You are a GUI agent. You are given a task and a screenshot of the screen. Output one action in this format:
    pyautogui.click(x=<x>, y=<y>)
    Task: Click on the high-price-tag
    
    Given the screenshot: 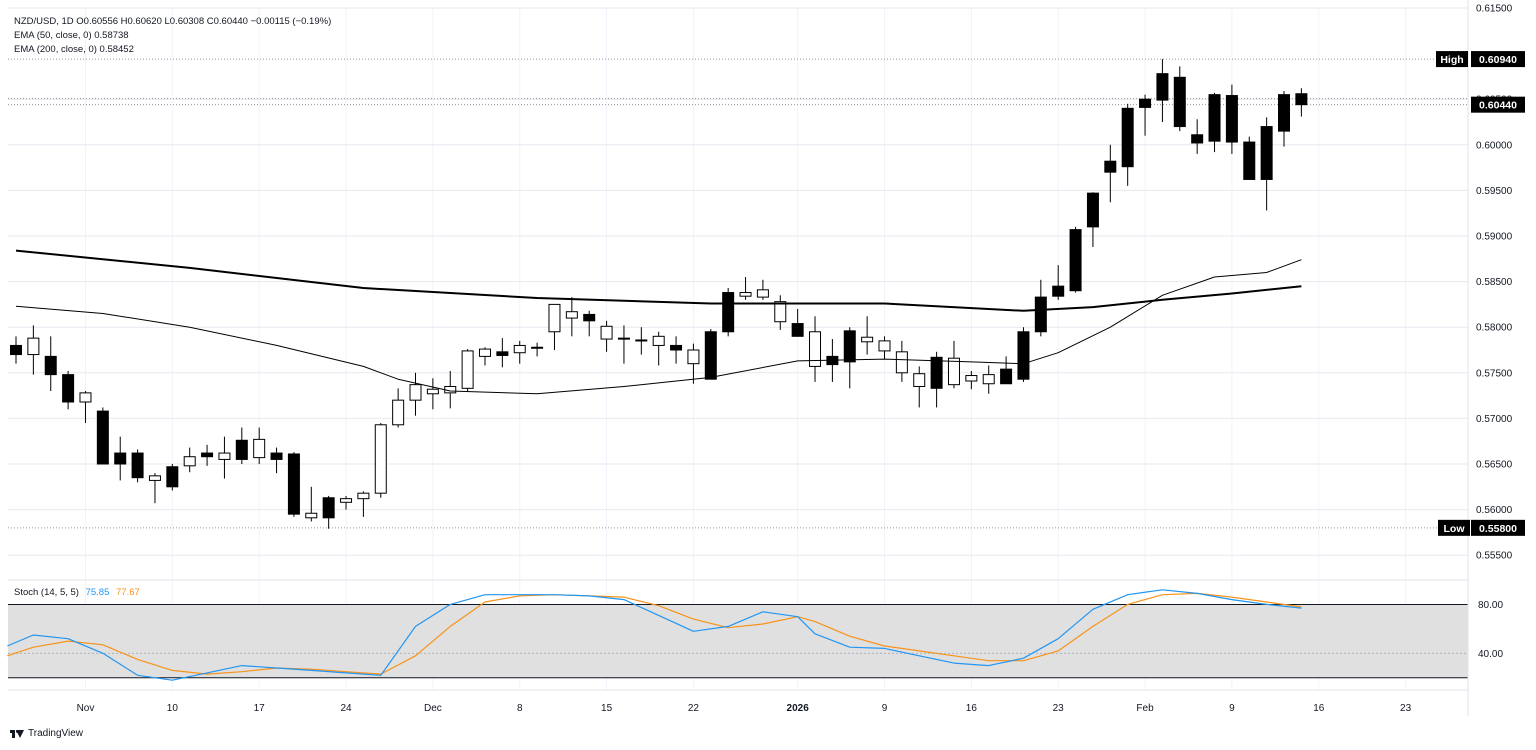 What is the action you would take?
    pyautogui.click(x=1498, y=59)
    